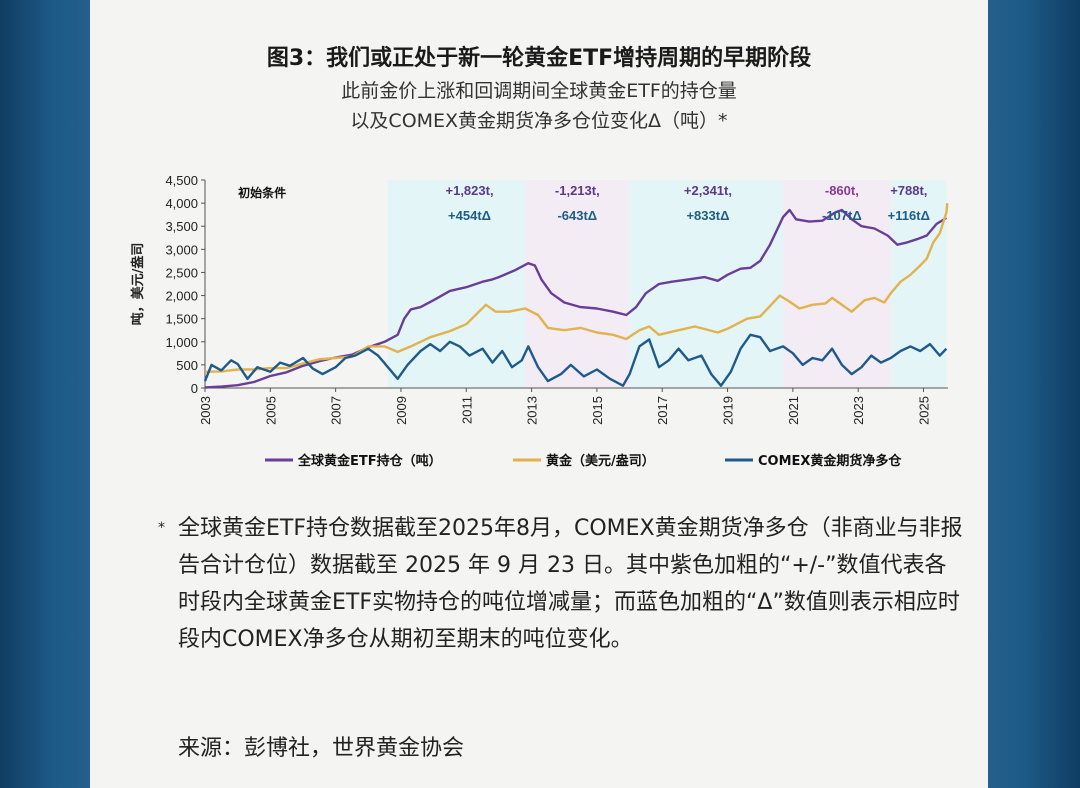  I want to click on x-tick-label: 2023, so click(858, 410).